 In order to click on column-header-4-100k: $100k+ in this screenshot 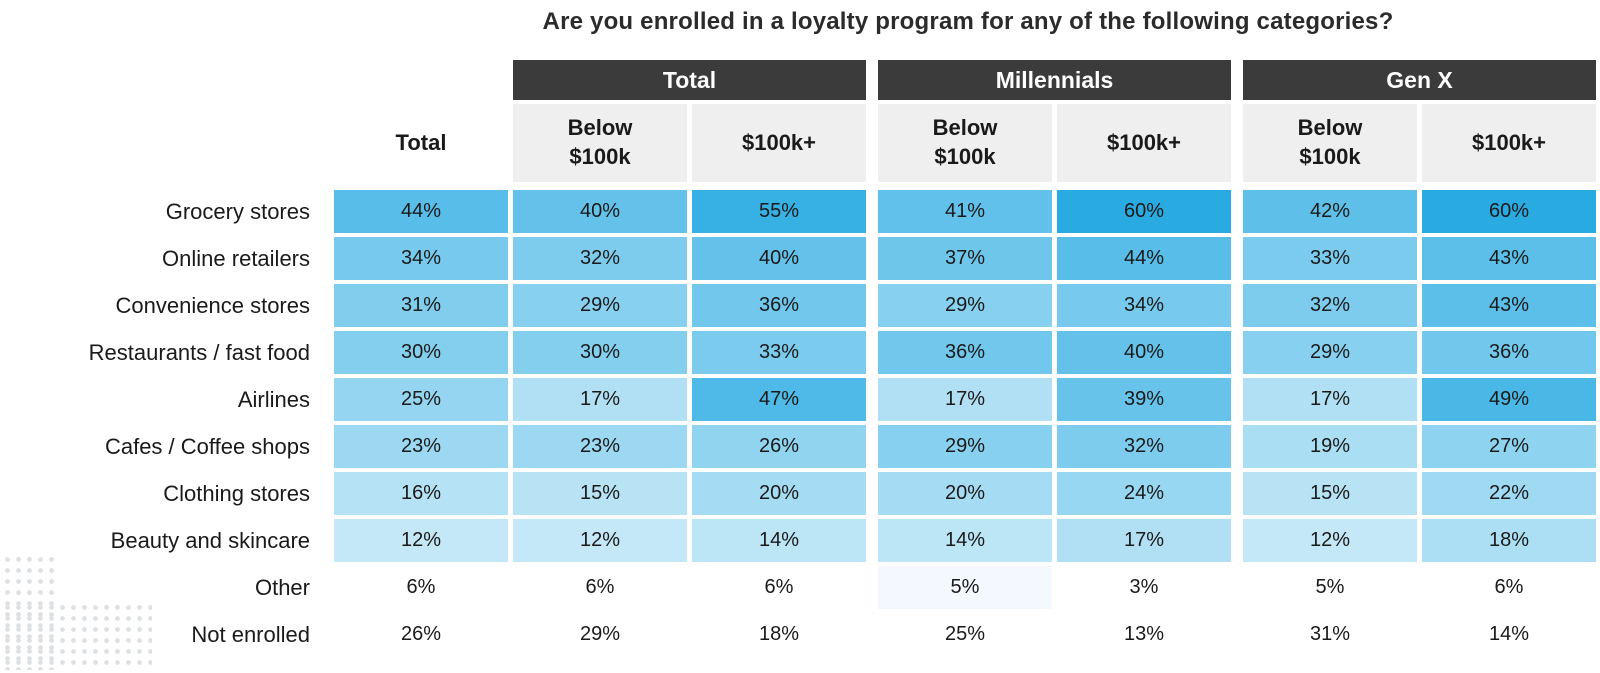, I will do `click(1144, 143)`.